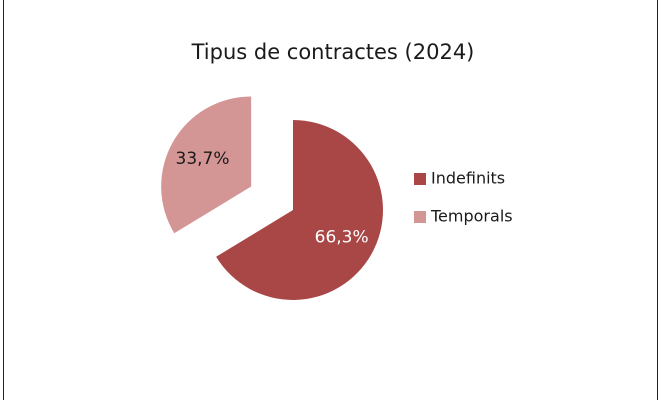 This screenshot has height=400, width=662. Describe the element at coordinates (468, 178) in the screenshot. I see `legend-label: Indefinits` at that location.